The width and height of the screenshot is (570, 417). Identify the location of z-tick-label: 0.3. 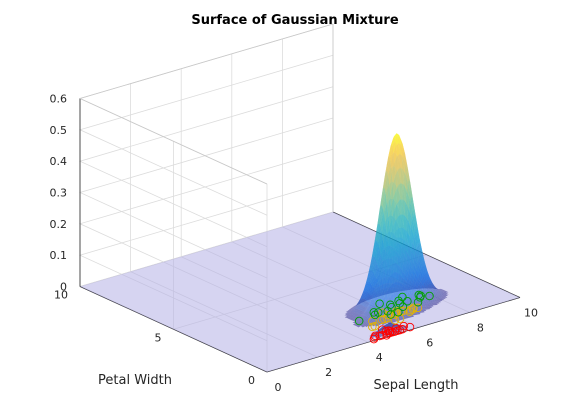
(59, 193).